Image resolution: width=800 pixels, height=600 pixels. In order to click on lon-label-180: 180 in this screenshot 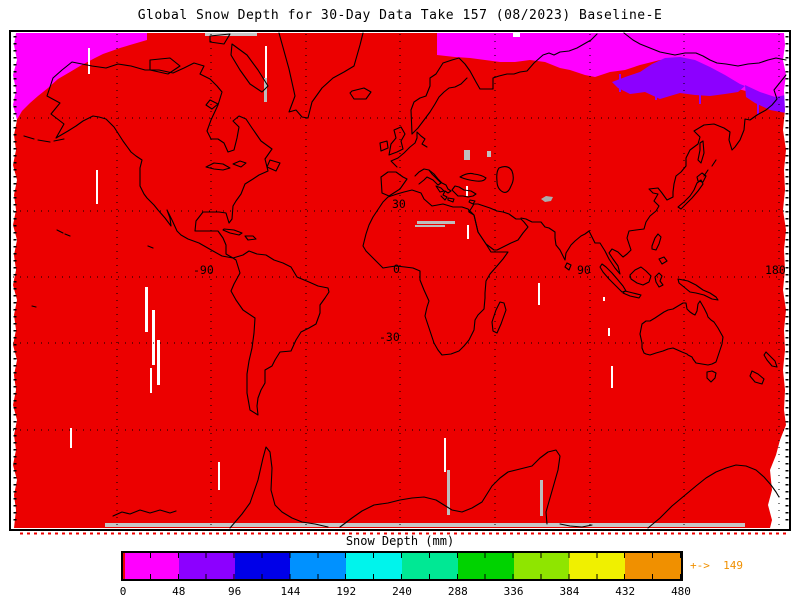, I will do `click(775, 270)`.